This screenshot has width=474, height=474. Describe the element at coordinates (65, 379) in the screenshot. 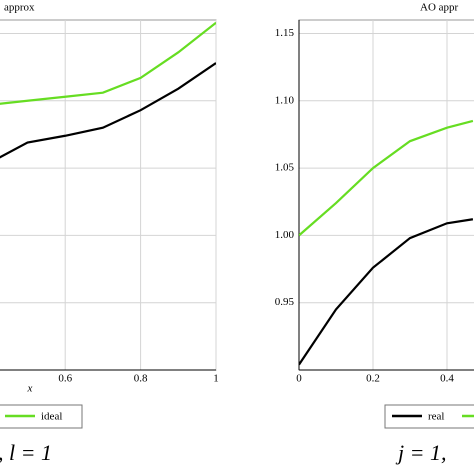

I see `x-tick-label: 0.6` at that location.